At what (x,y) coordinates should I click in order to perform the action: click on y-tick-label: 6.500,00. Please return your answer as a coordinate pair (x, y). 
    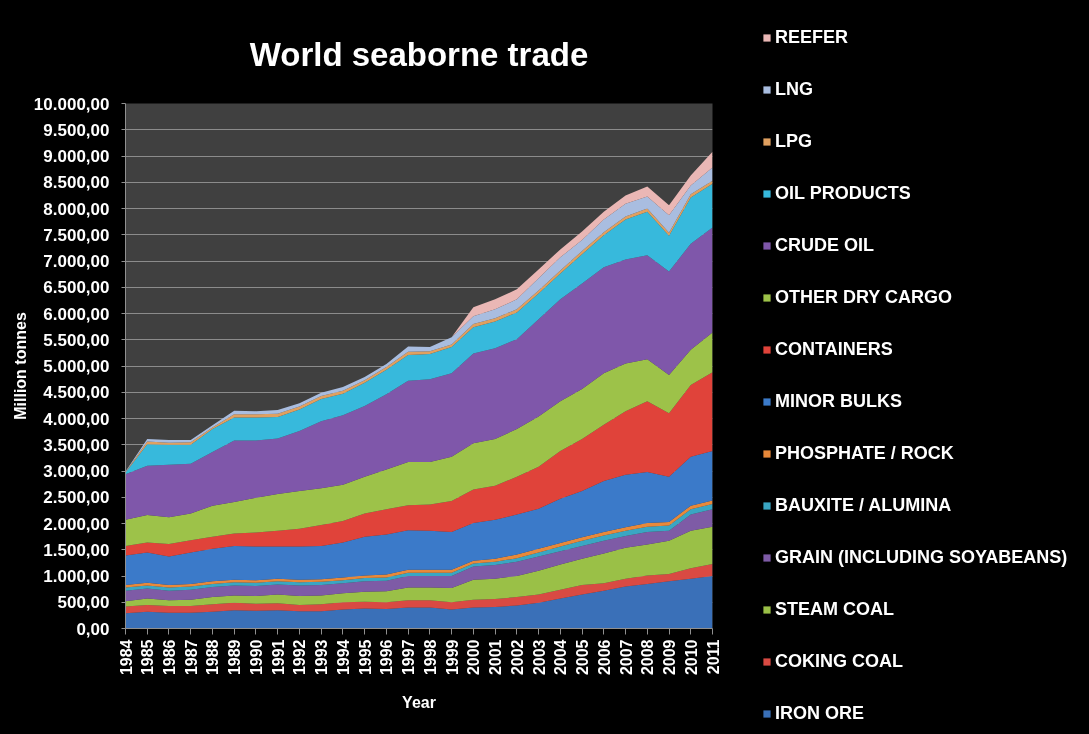
    Looking at the image, I should click on (76, 288).